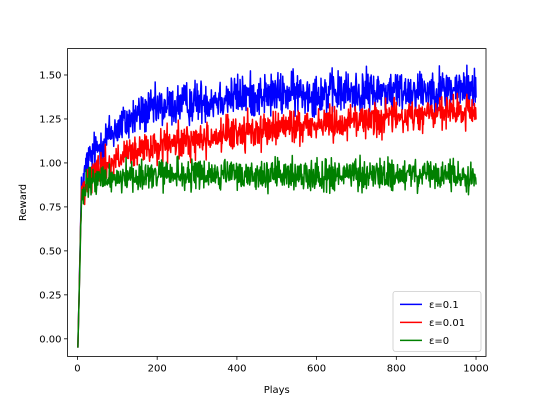  Describe the element at coordinates (23, 202) in the screenshot. I see `y-axis-label: Reward` at that location.